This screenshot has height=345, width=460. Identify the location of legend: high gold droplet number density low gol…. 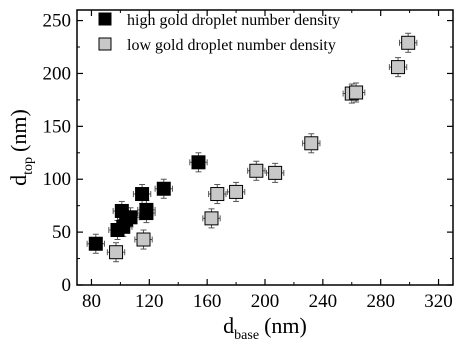
(219, 33).